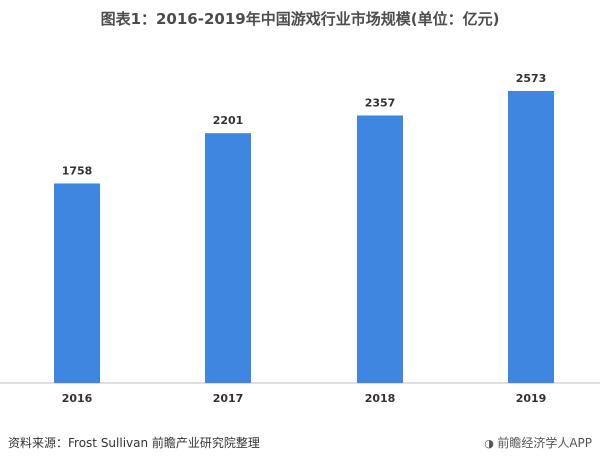 This screenshot has height=461, width=600. Describe the element at coordinates (77, 283) in the screenshot. I see `bar-2016` at that location.